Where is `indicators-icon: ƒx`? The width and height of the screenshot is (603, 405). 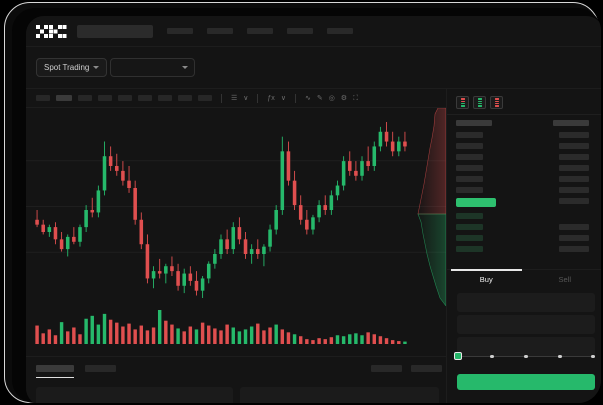
indicators-icon: ƒx is located at coordinates (271, 98).